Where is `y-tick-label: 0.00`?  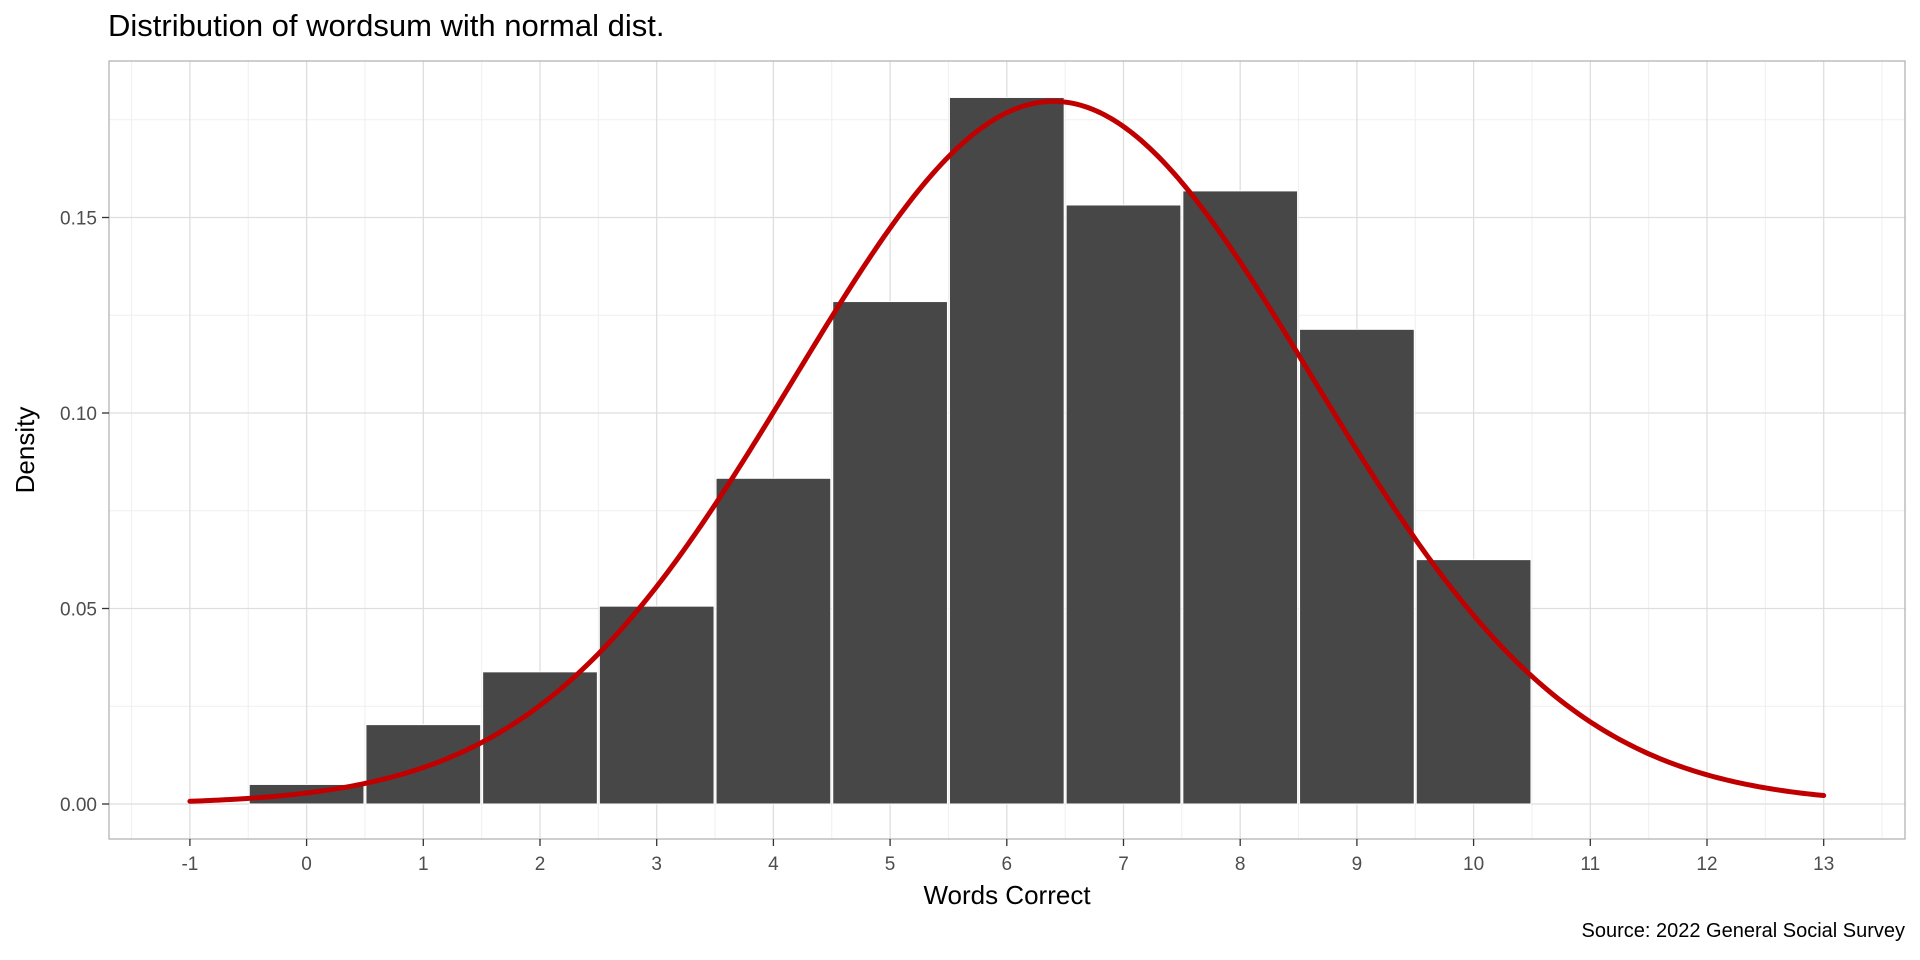 y-tick-label: 0.00 is located at coordinates (78, 805).